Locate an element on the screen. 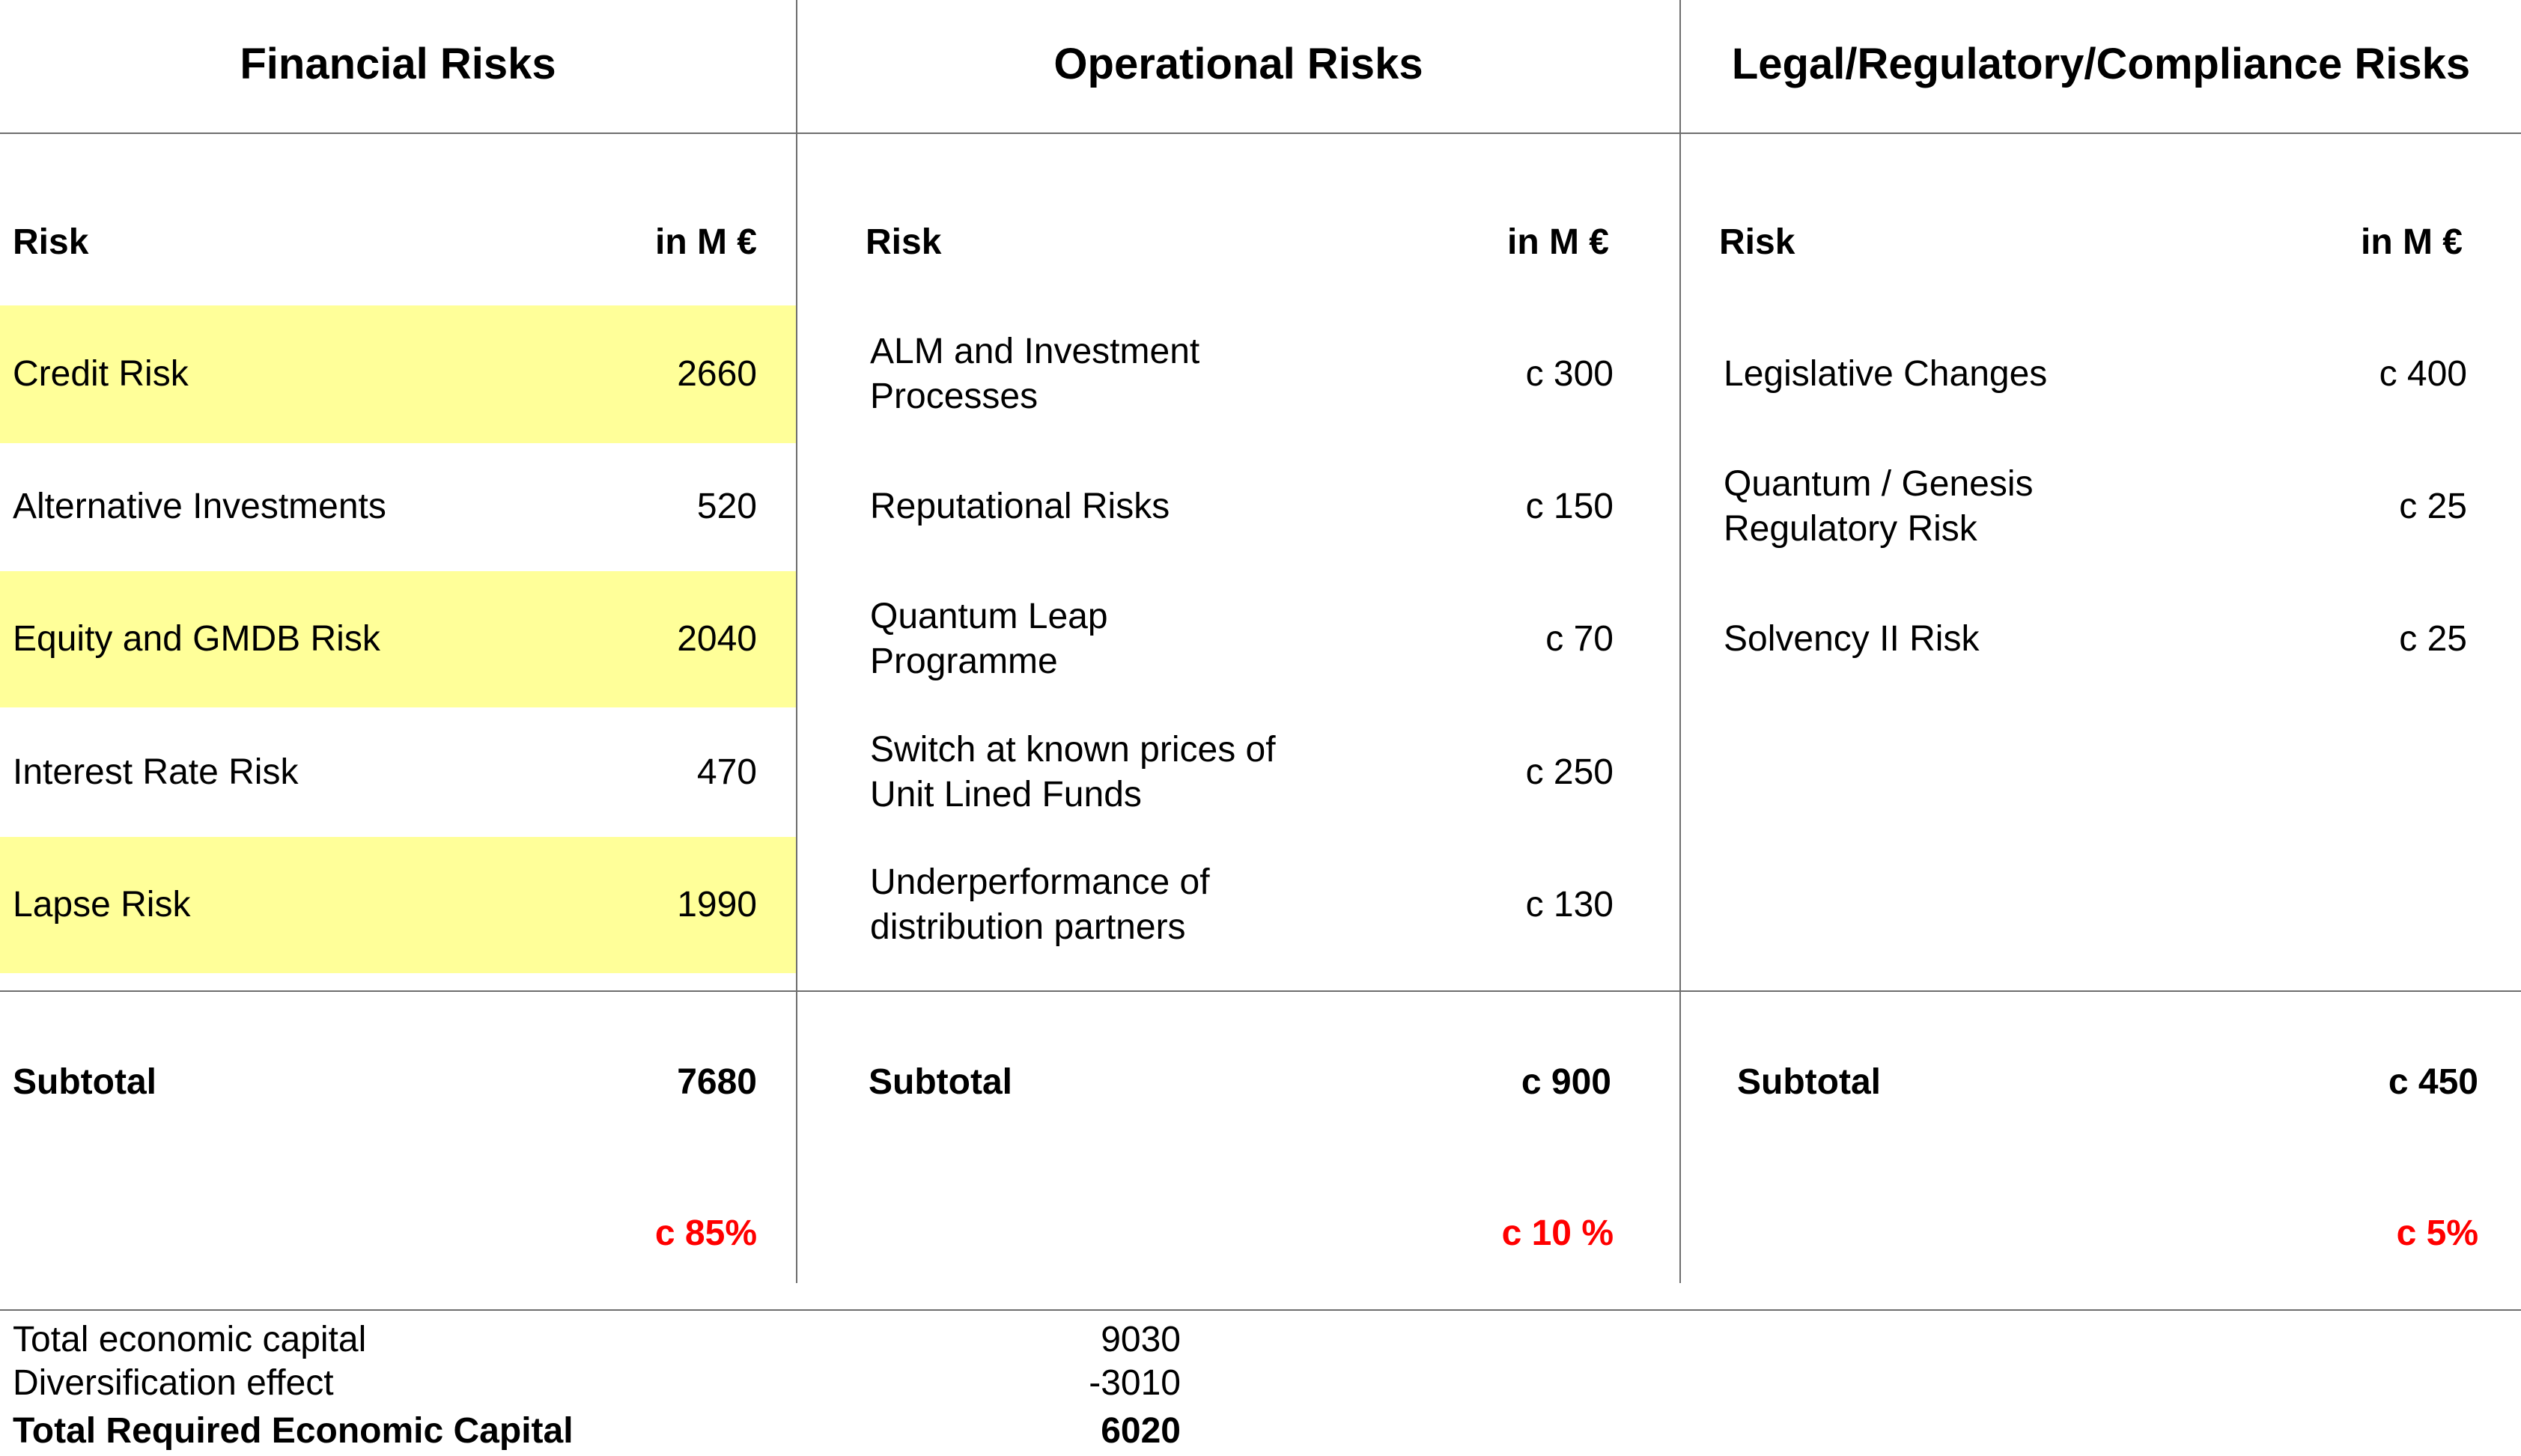  highlight-lapse-risk is located at coordinates (398, 905).